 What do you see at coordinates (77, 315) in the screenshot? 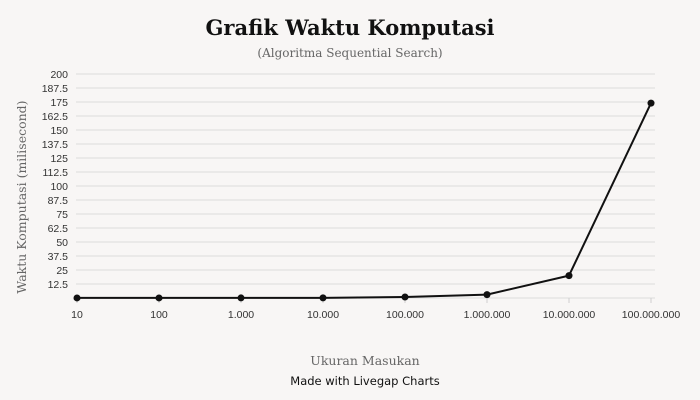
I see `x-tick-label: 10` at bounding box center [77, 315].